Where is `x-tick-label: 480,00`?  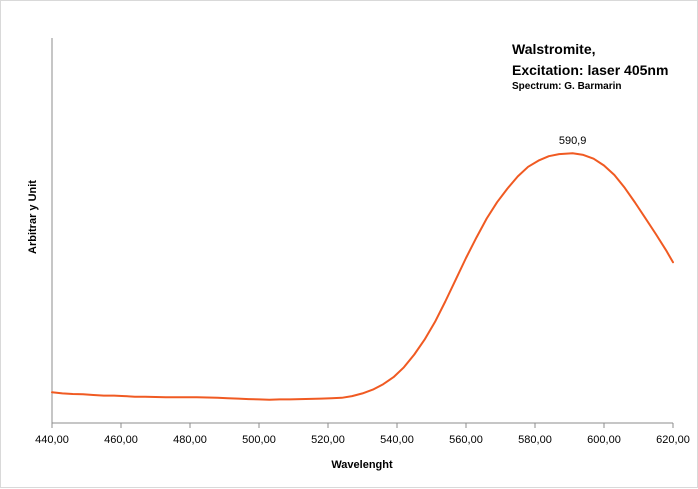
x-tick-label: 480,00 is located at coordinates (190, 440).